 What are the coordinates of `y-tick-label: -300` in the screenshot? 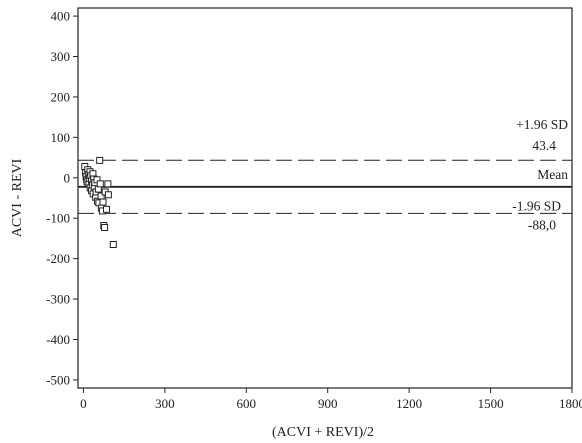 It's located at (58, 299).